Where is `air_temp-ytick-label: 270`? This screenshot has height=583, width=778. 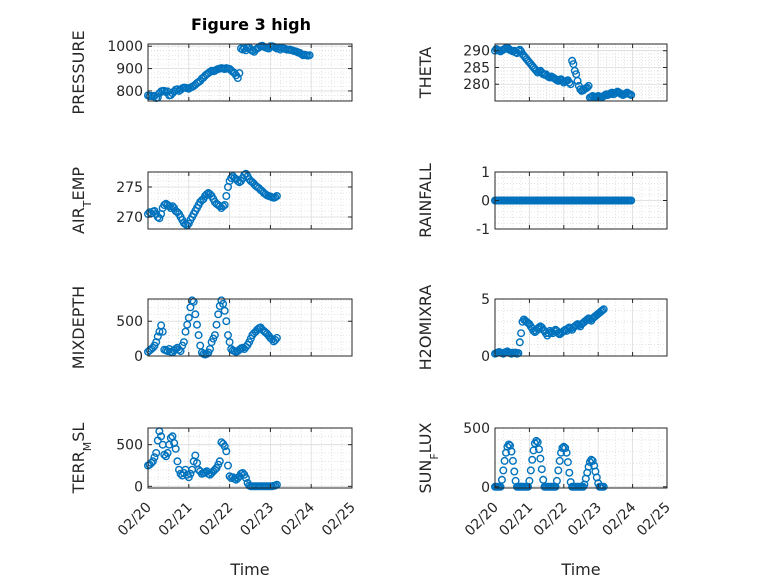 air_temp-ytick-label: 270 is located at coordinates (129, 218).